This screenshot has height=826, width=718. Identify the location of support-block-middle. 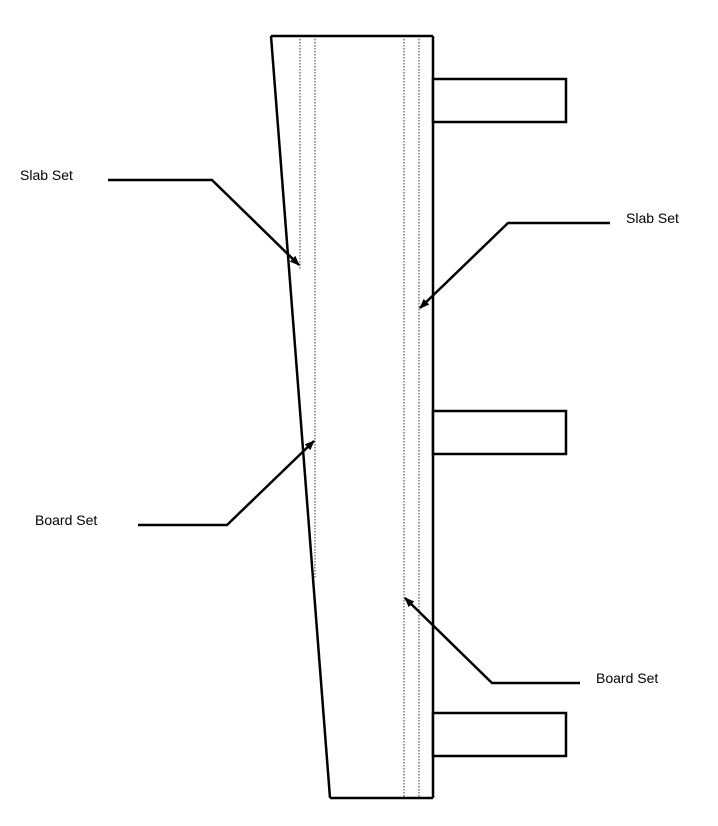
(499, 432).